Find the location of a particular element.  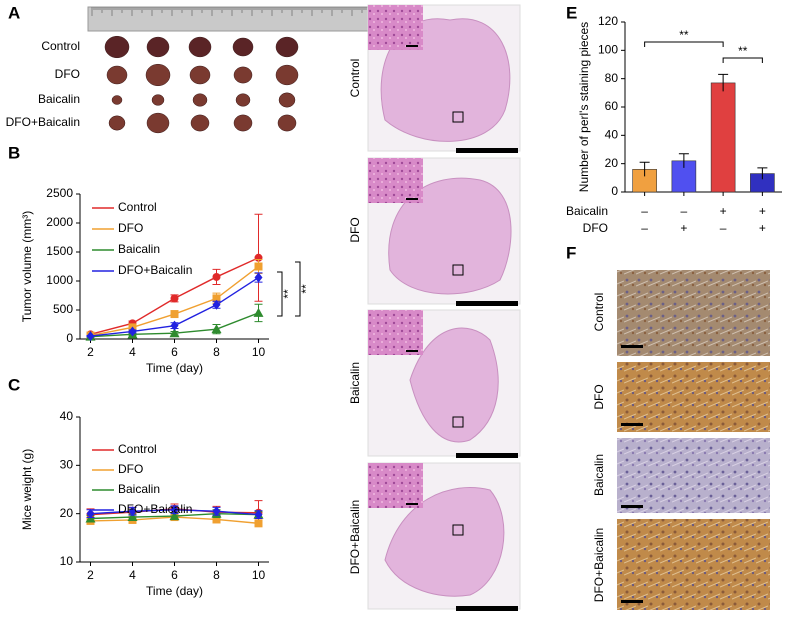

y-tick-label: 0 is located at coordinates (69, 338).